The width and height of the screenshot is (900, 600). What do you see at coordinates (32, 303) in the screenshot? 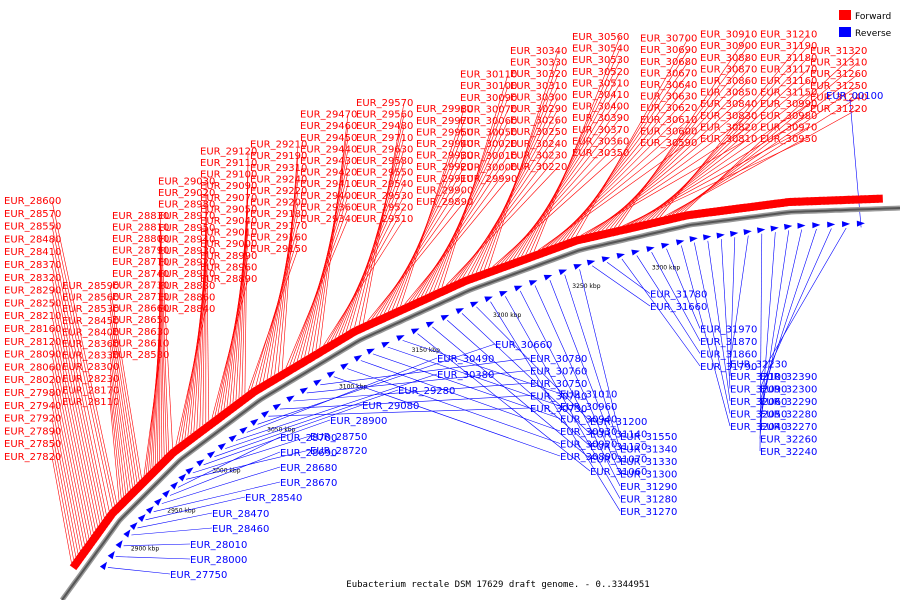
I see `forward-gene-label: EUR_28250` at bounding box center [32, 303].